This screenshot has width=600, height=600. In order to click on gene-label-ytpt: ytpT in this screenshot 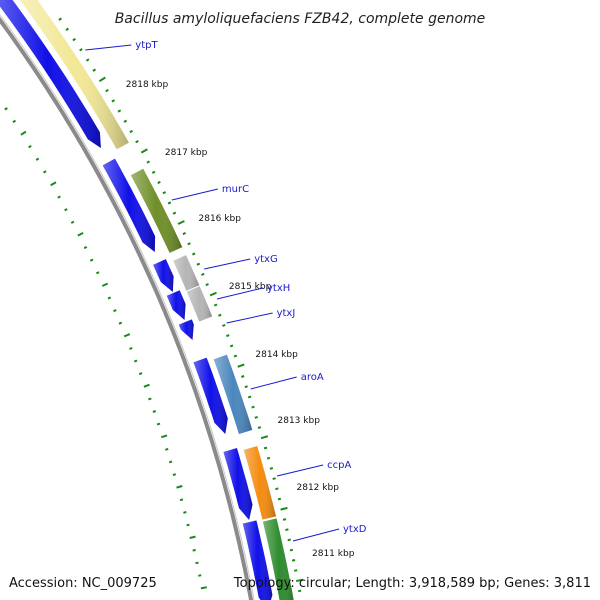, I will do `click(146, 45)`.